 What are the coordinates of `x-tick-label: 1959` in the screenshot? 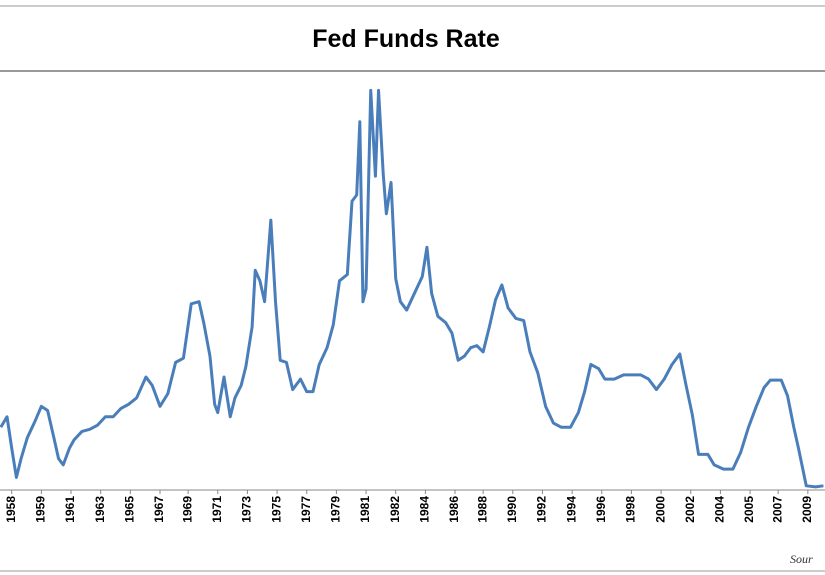 It's located at (41, 509).